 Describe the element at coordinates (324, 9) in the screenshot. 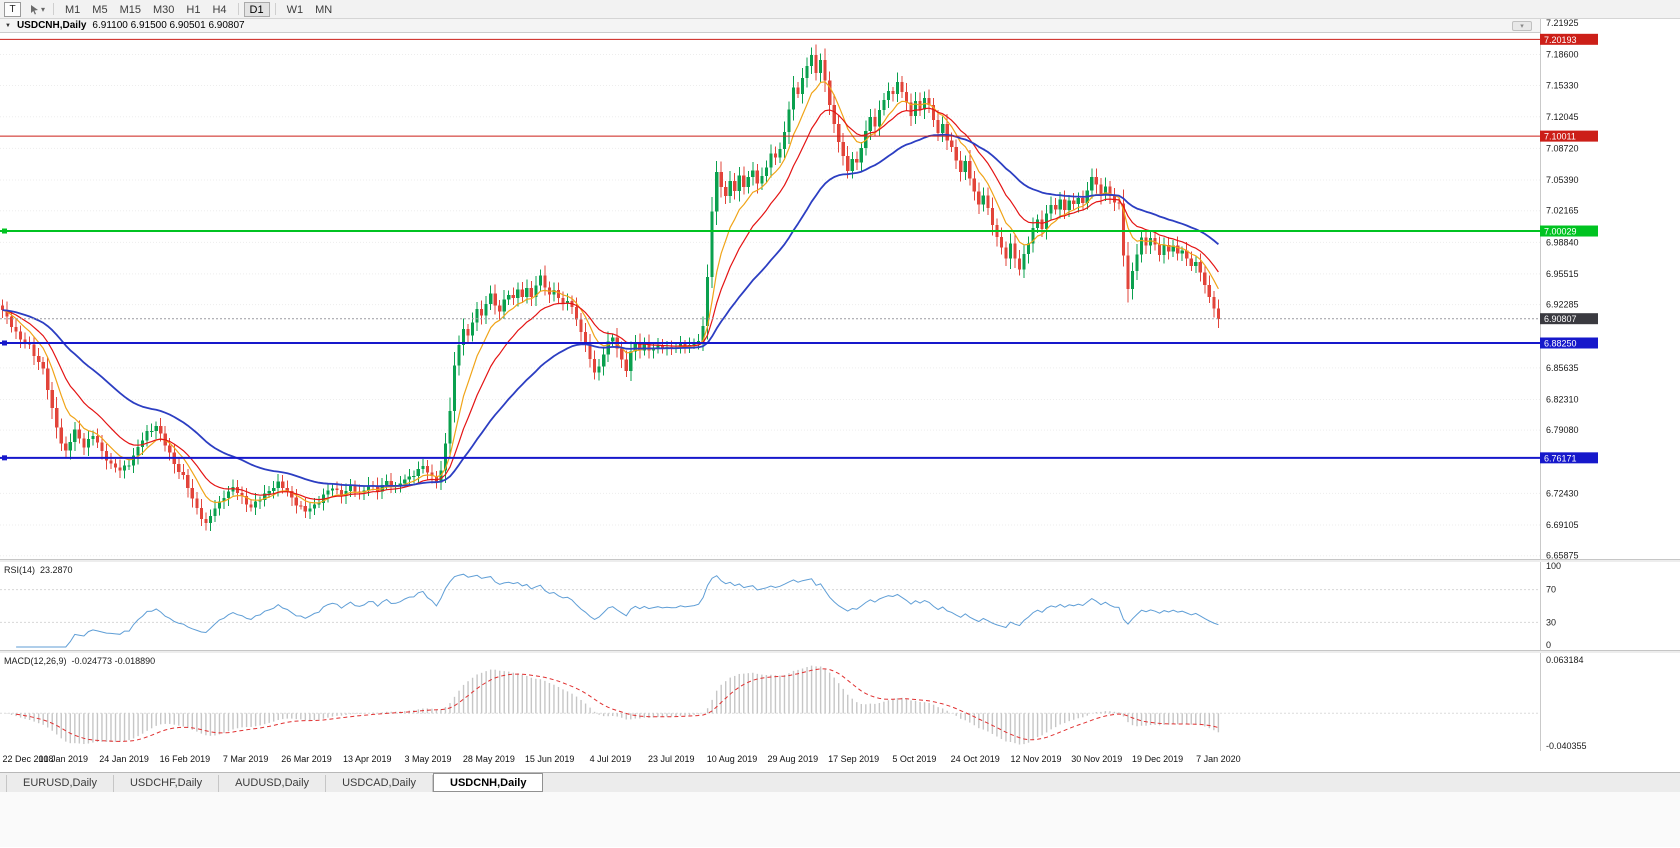

I see `timeframe-button-mn: MN` at that location.